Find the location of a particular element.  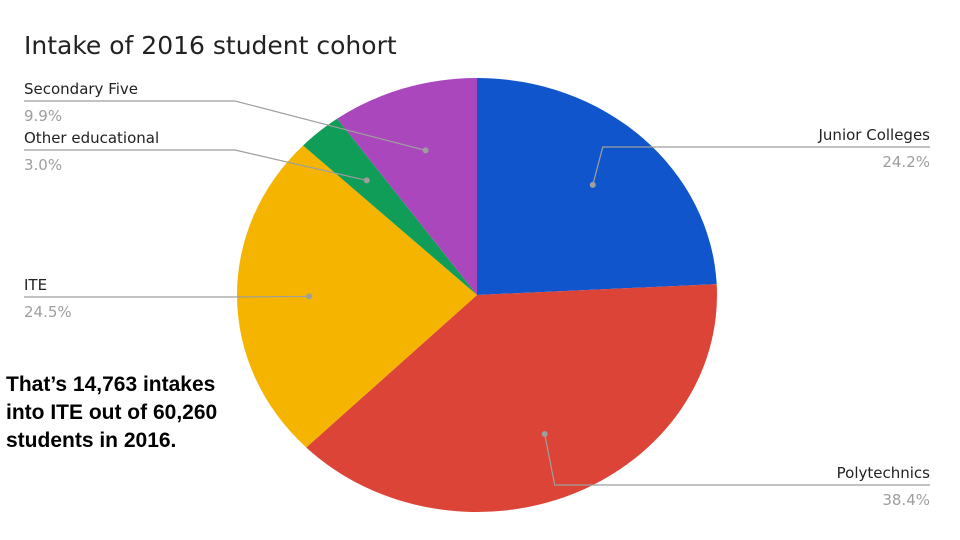

slice-label-name: Polytechnics is located at coordinates (884, 473).